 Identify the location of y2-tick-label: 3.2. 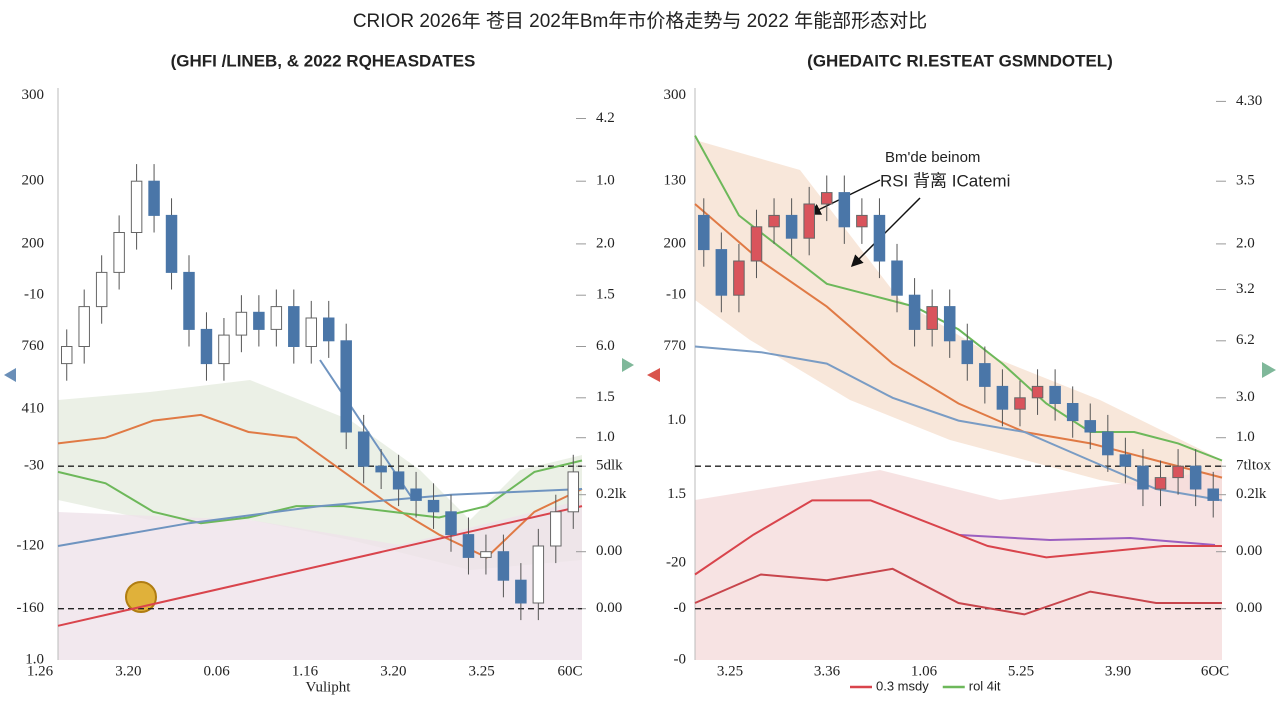
(1245, 289).